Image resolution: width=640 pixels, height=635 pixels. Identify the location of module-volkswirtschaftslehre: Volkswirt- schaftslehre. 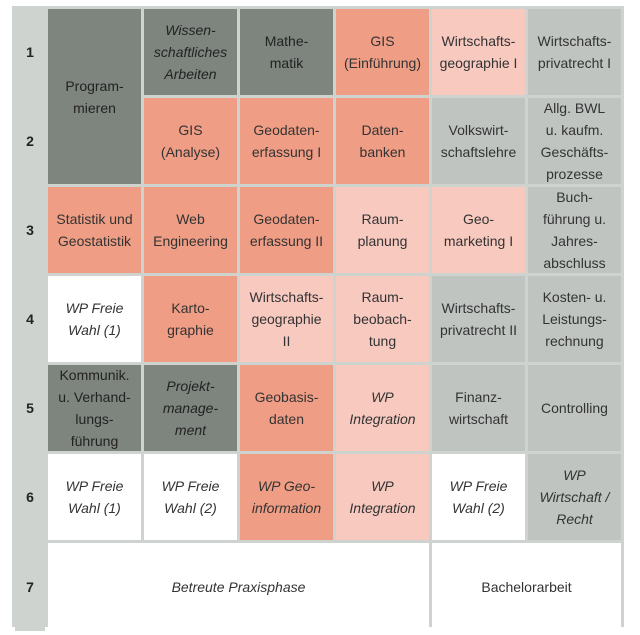
(478, 141).